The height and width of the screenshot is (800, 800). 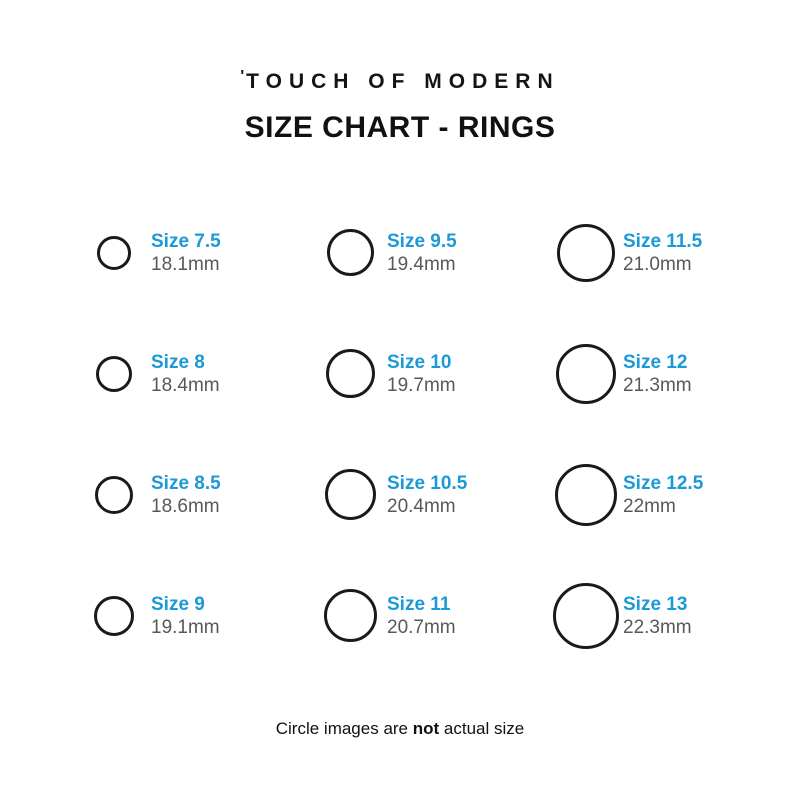 I want to click on ring-size-label: Size 11, so click(x=419, y=604).